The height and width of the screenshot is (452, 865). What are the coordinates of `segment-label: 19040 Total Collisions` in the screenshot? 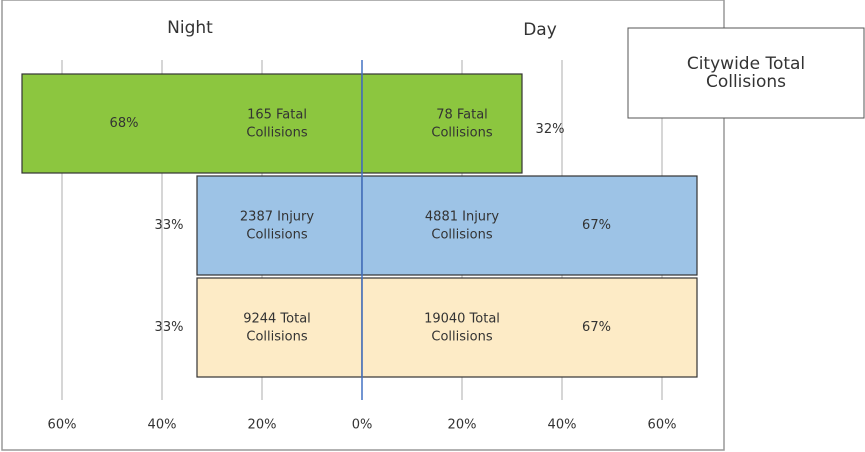 It's located at (462, 327).